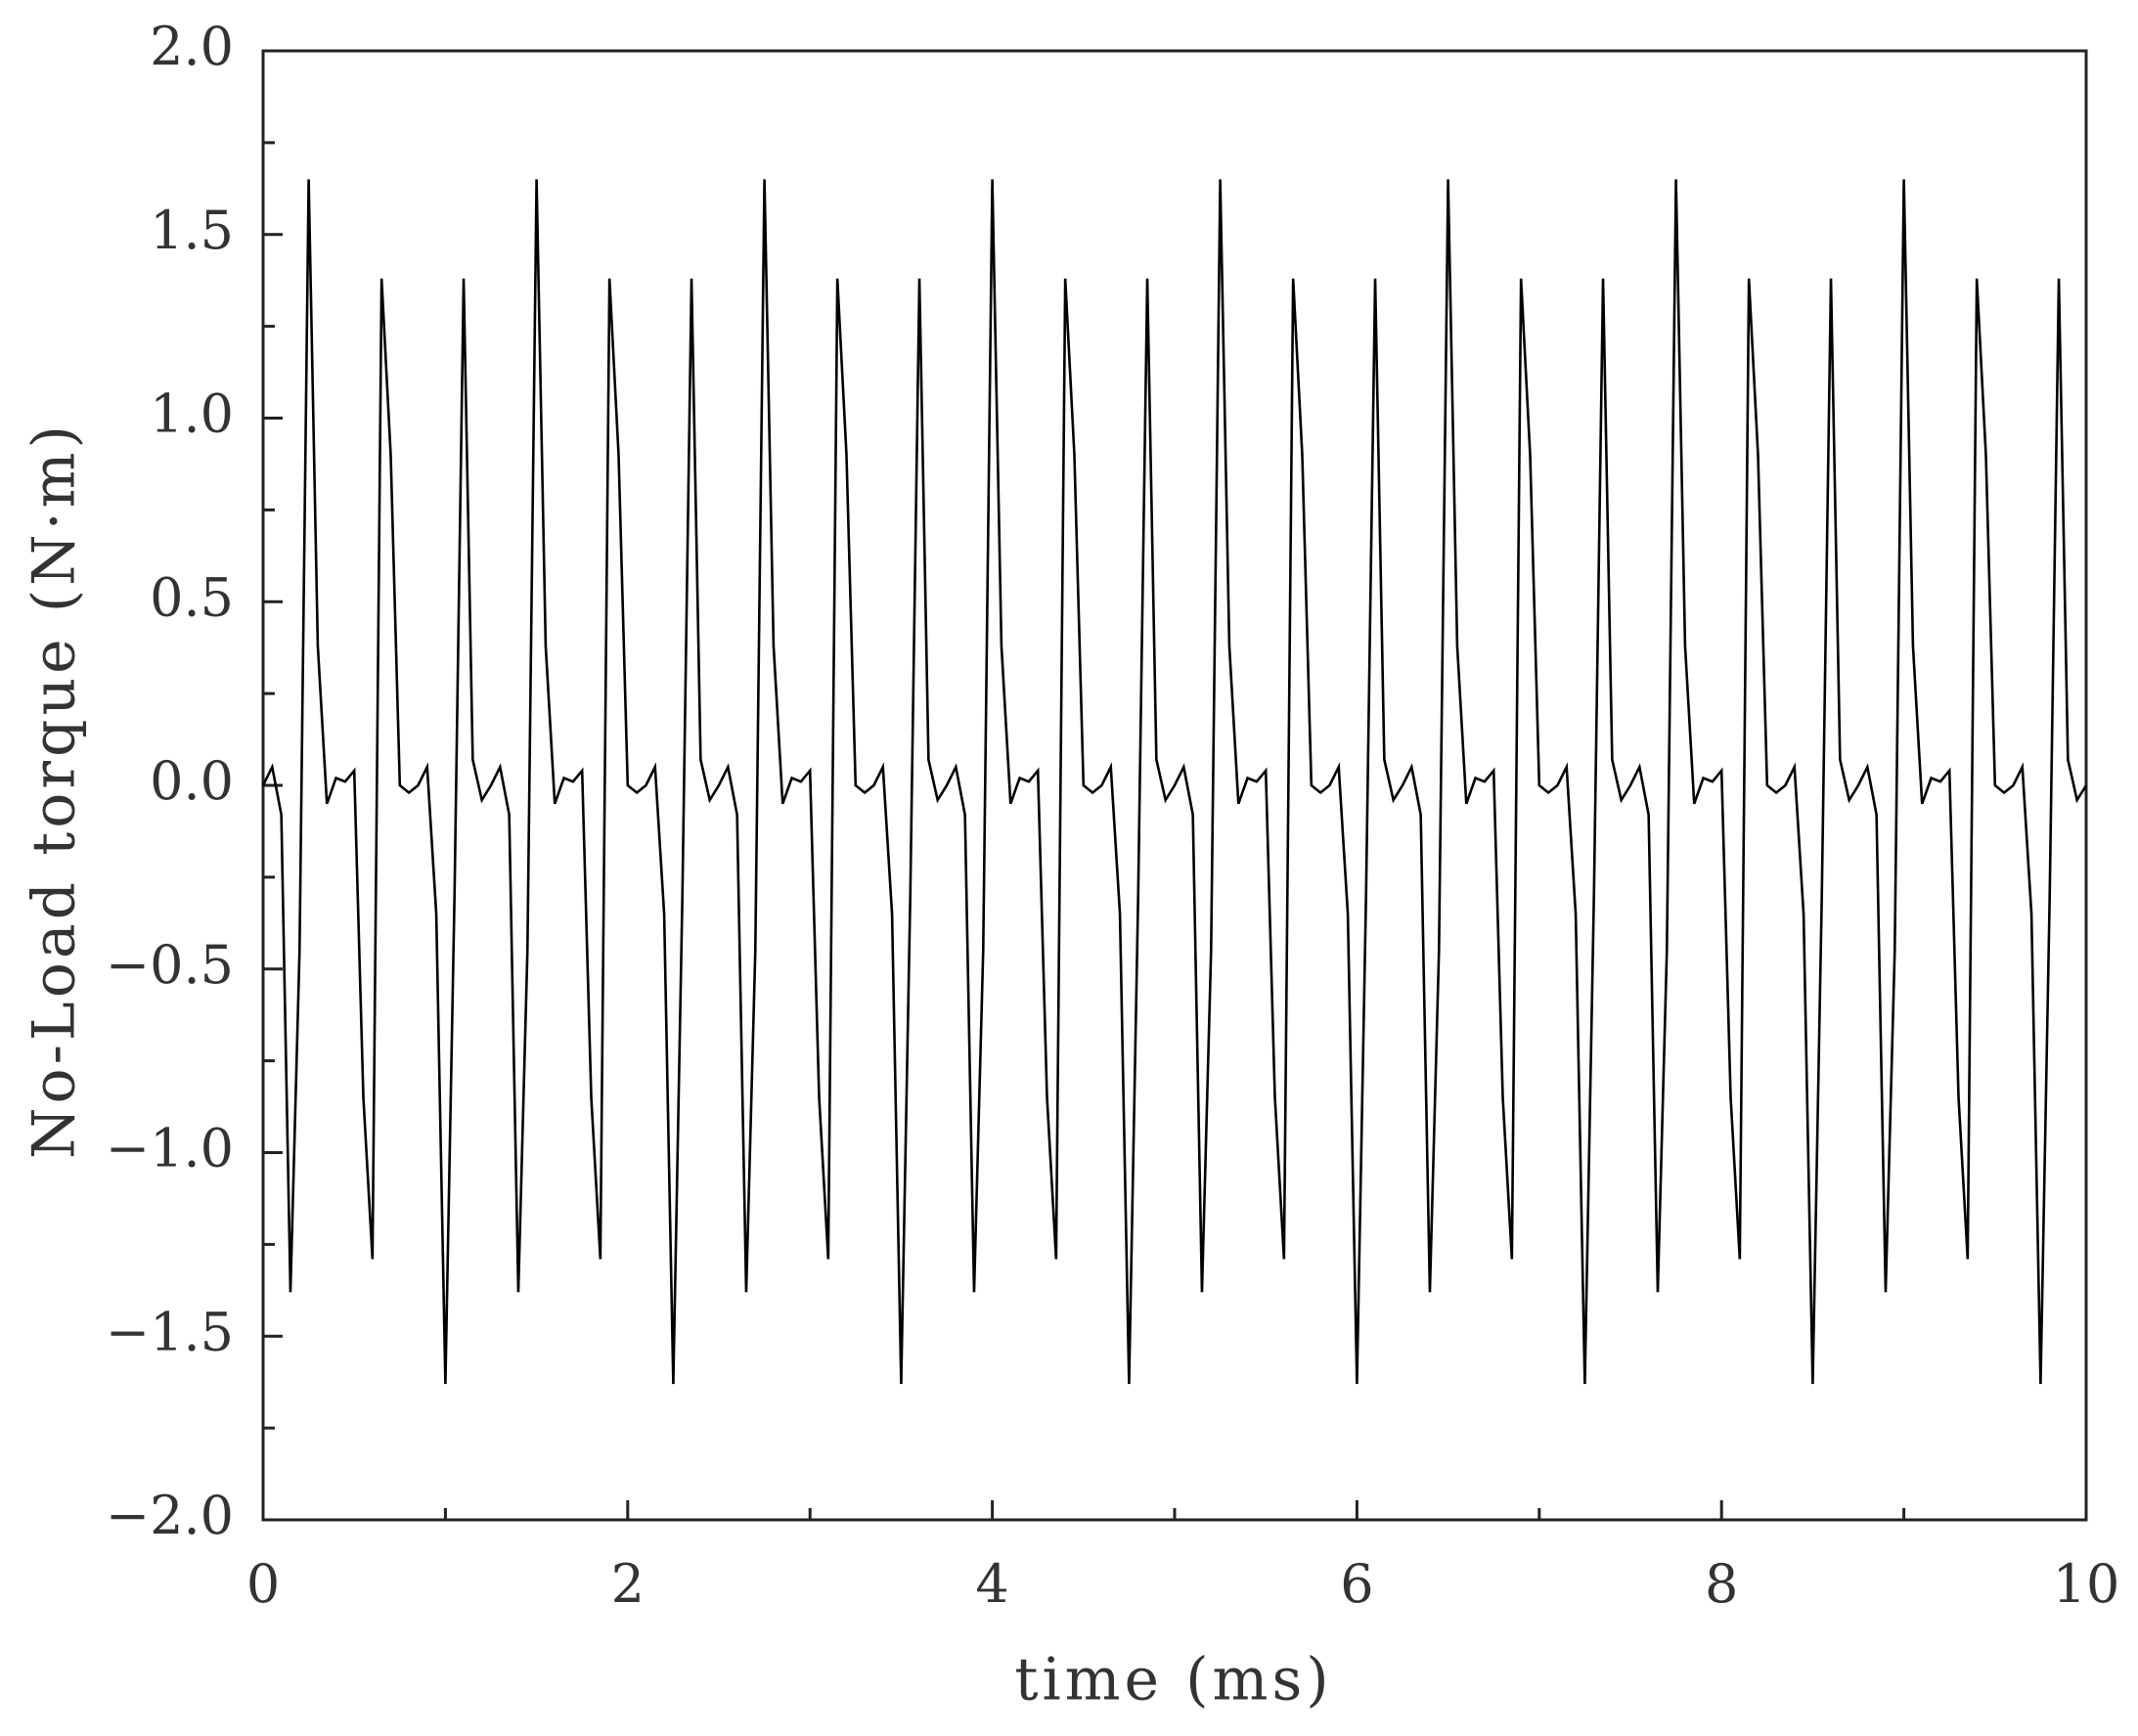 This screenshot has height=1736, width=2138. I want to click on y-tick-label: 0.5, so click(192, 597).